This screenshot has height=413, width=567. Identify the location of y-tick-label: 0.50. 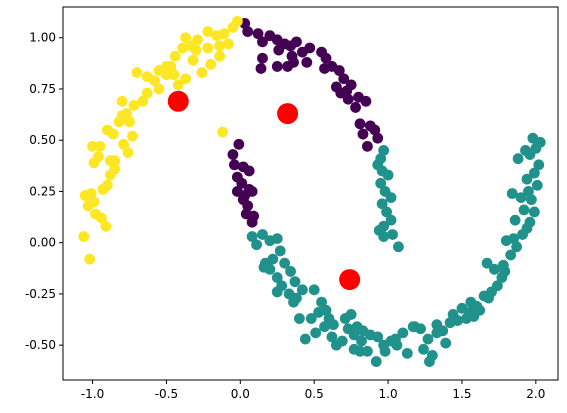
(42, 140).